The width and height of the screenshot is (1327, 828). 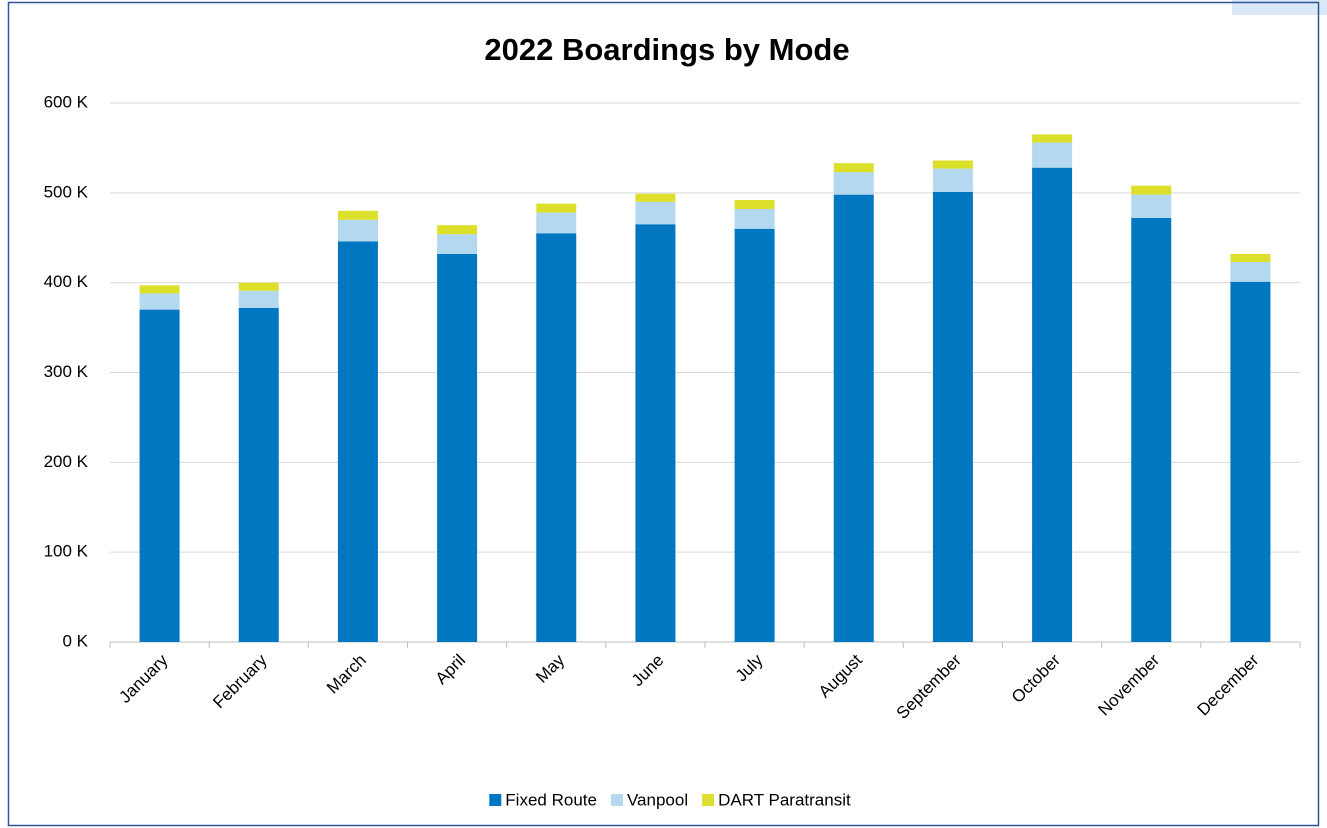 What do you see at coordinates (749, 667) in the screenshot?
I see `x-tick-label: July` at bounding box center [749, 667].